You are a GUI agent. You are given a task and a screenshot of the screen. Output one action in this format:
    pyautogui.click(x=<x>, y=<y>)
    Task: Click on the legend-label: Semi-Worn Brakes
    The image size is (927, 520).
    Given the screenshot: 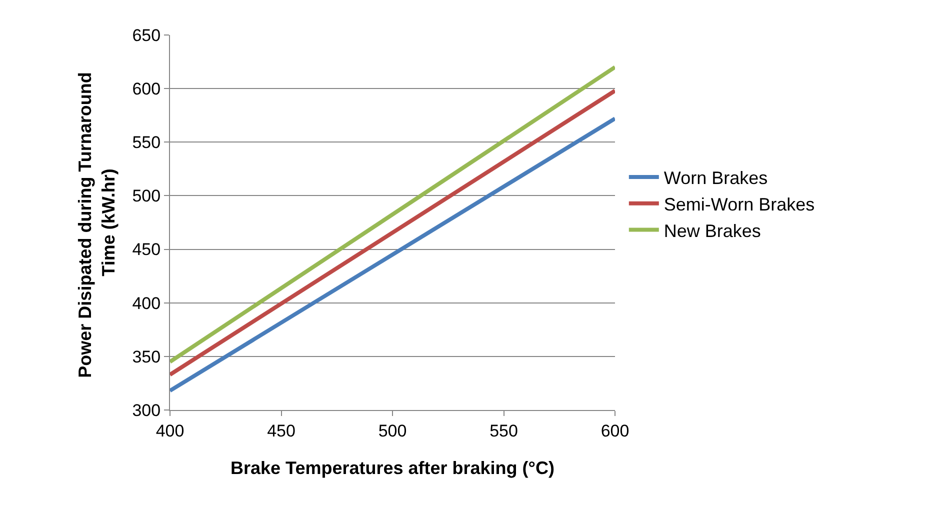 What is the action you would take?
    pyautogui.click(x=739, y=204)
    